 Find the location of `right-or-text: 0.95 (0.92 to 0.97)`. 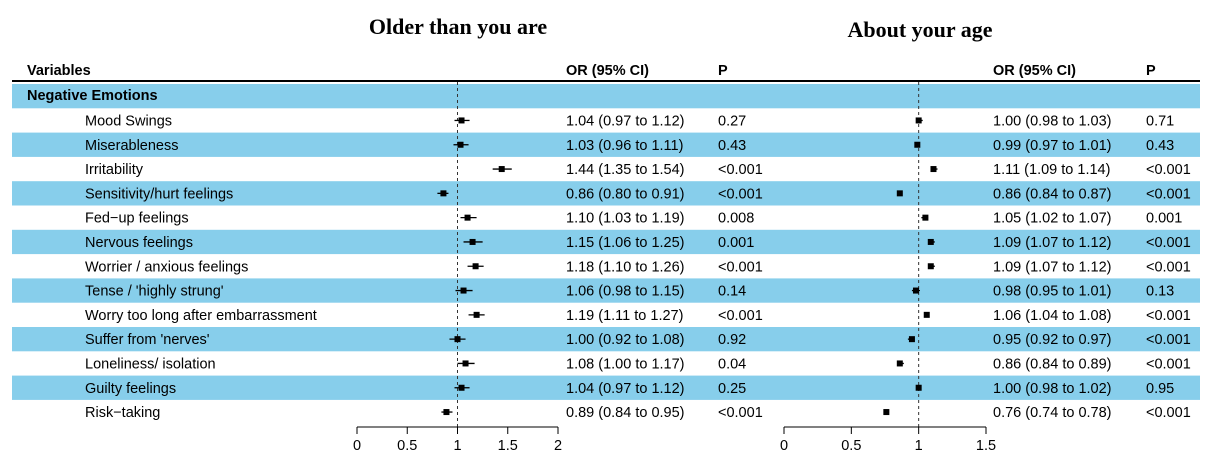

right-or-text: 0.95 (0.92 to 0.97) is located at coordinates (1052, 340).